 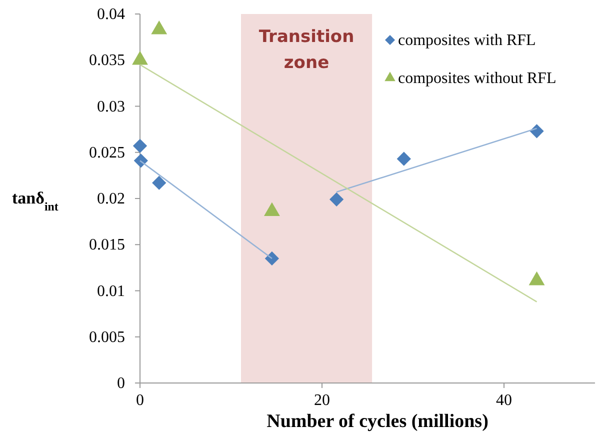 I want to click on y-tick-label: 0.03, so click(x=111, y=107).